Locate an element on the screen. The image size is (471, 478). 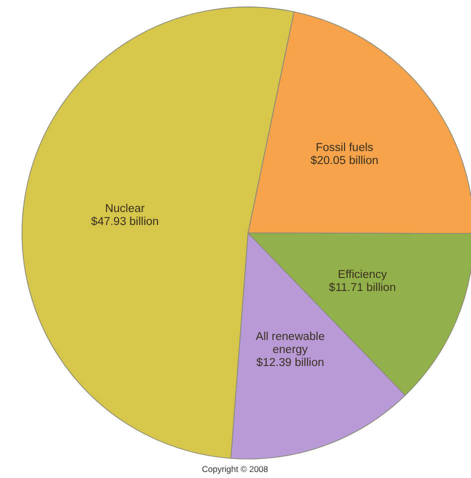
slice-label: All renewable energy is located at coordinates (290, 343).